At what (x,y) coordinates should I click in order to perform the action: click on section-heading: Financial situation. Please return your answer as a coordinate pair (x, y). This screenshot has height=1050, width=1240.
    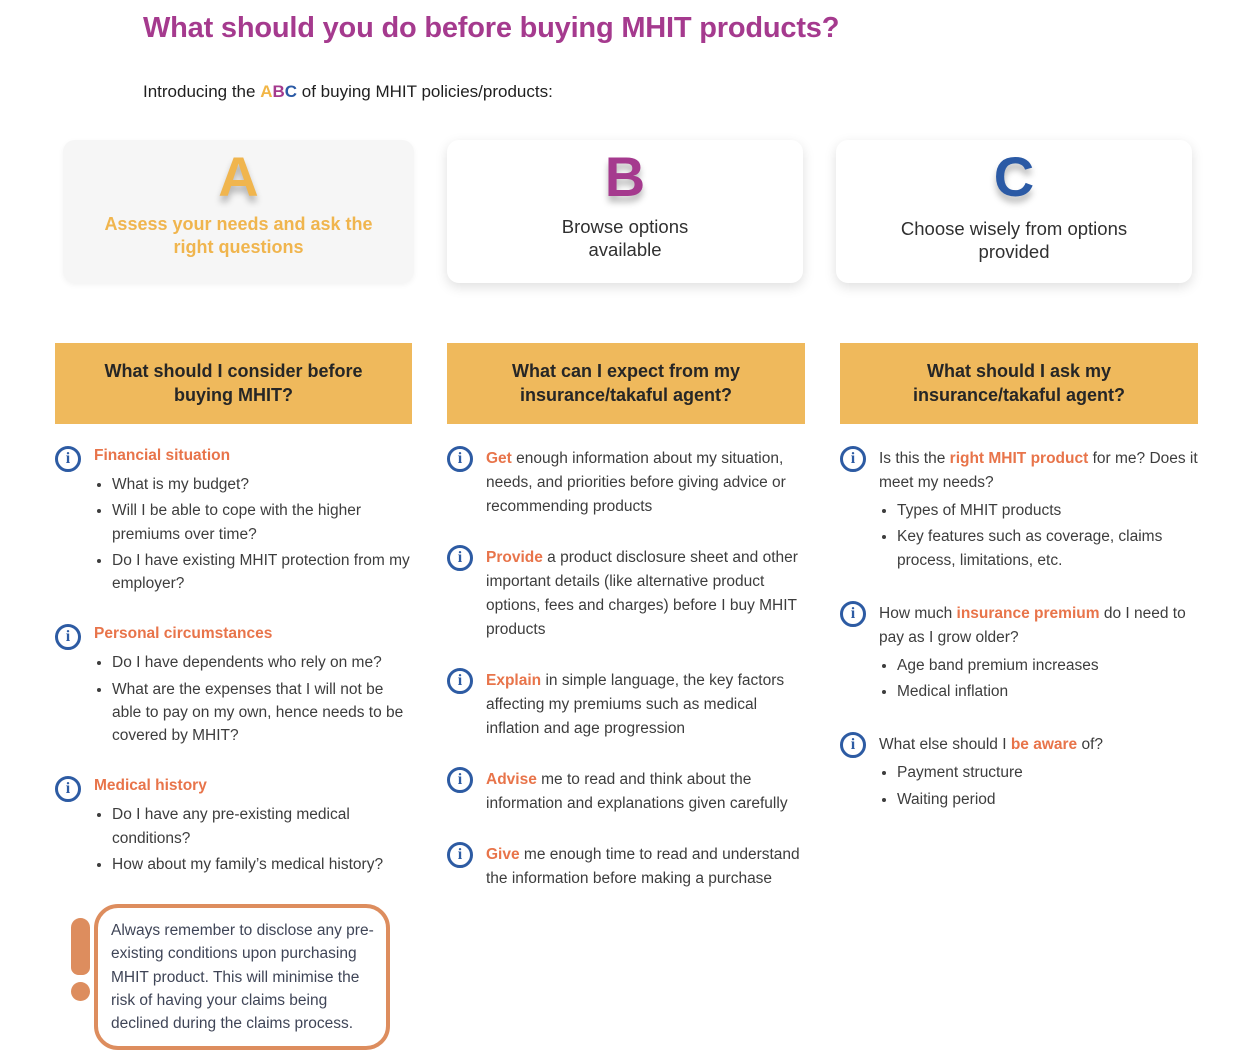
    Looking at the image, I should click on (162, 455).